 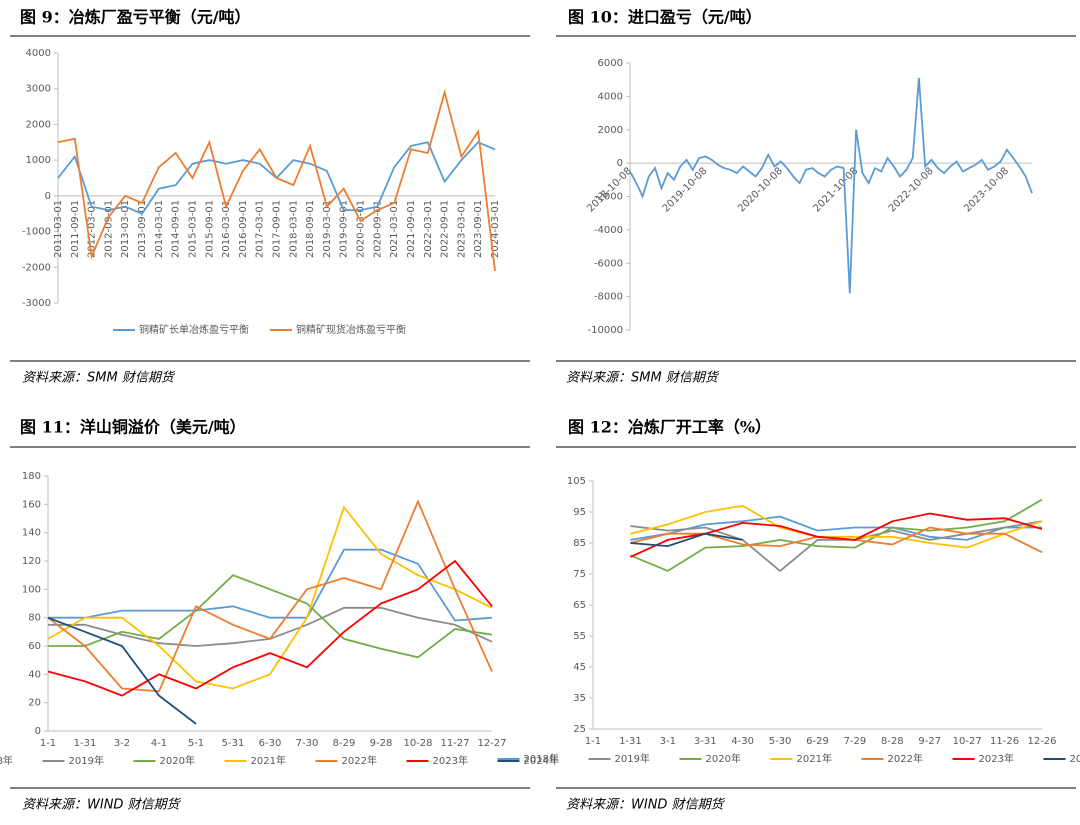 What do you see at coordinates (911, 190) in the screenshot?
I see `x-tick-label: 2022-10-08` at bounding box center [911, 190].